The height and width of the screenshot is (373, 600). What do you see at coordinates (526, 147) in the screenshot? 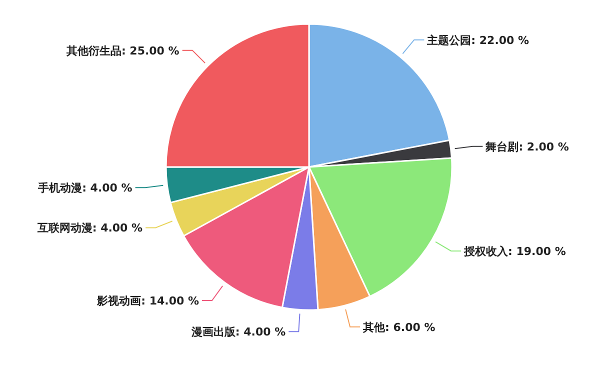
I see `slice-label: 舞台剧: 2.00 %` at bounding box center [526, 147].